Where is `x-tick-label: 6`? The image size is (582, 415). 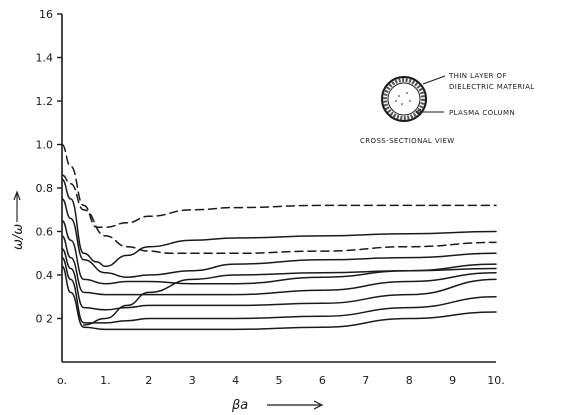 x-tick-label: 6 is located at coordinates (322, 380).